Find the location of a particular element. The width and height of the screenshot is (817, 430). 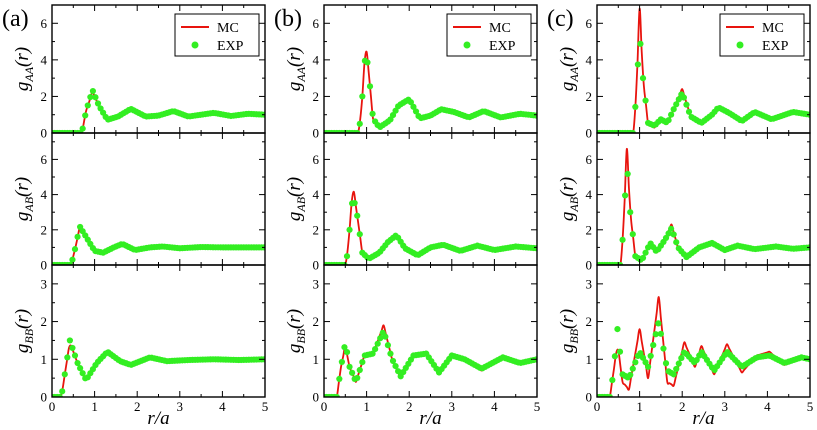

y-axis-label: gAB(r) is located at coordinates (296, 199).